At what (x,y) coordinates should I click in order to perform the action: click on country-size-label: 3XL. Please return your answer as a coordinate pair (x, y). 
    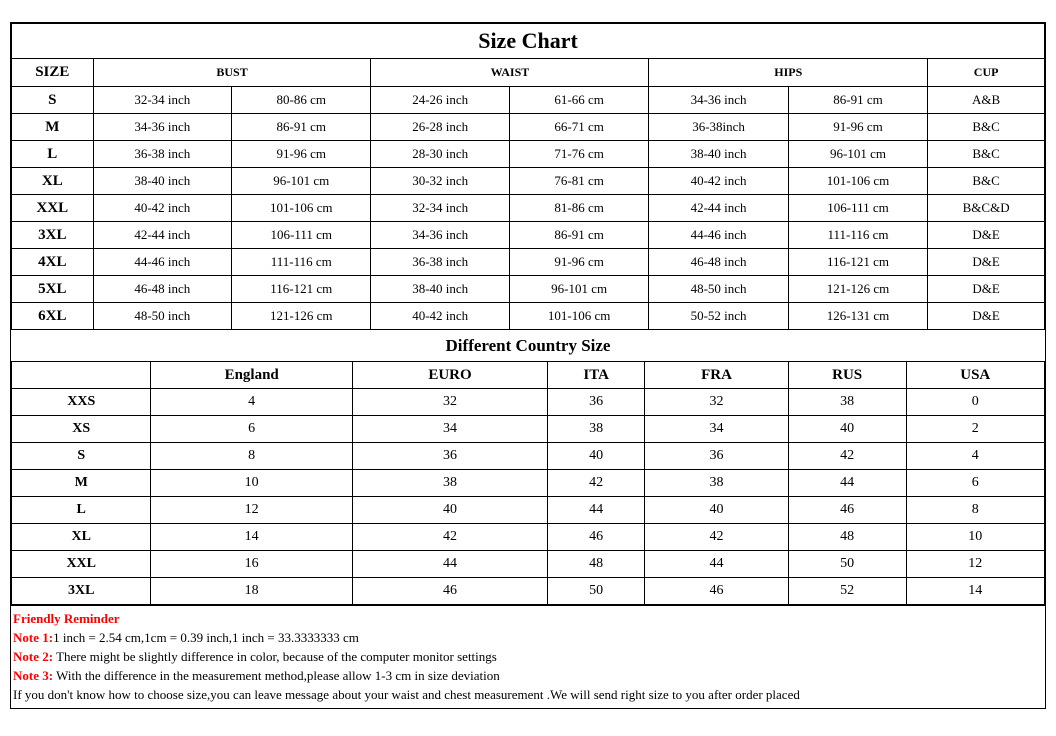
    Looking at the image, I should click on (81, 591).